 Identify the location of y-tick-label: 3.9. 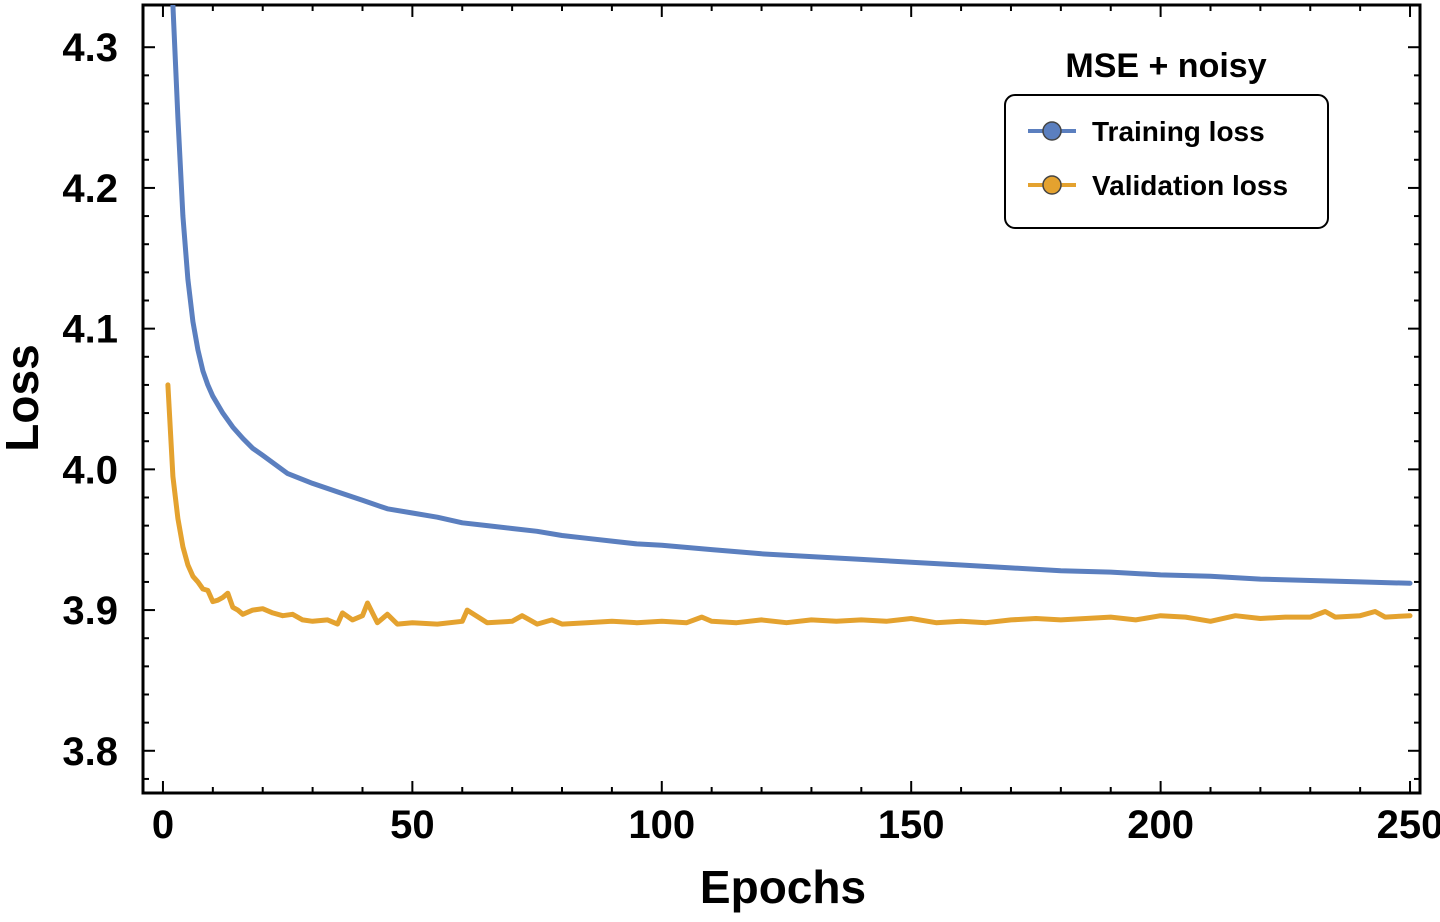
(90, 611).